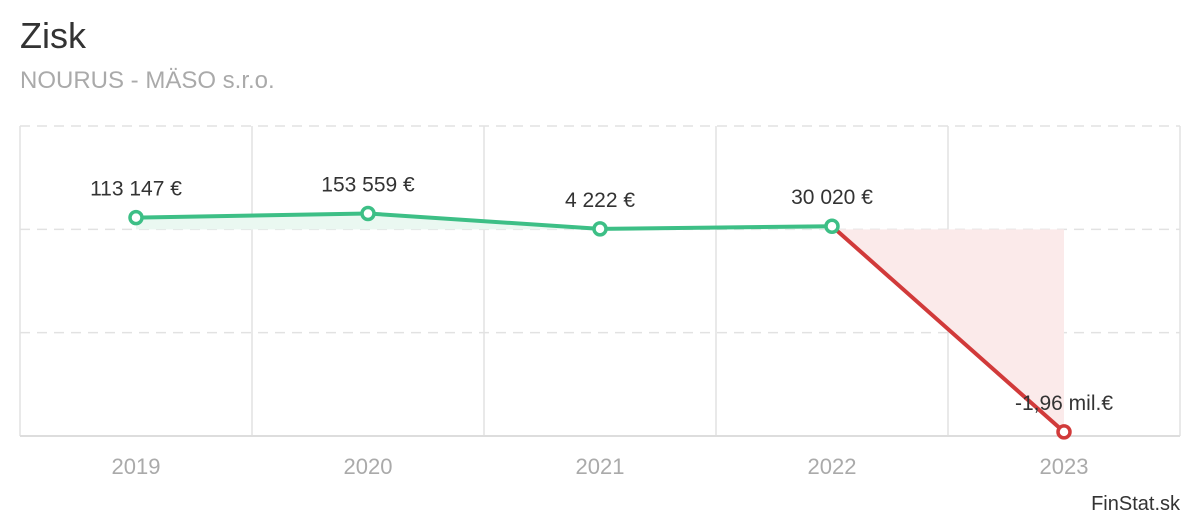  I want to click on x-tick-2023: 2023, so click(1064, 466).